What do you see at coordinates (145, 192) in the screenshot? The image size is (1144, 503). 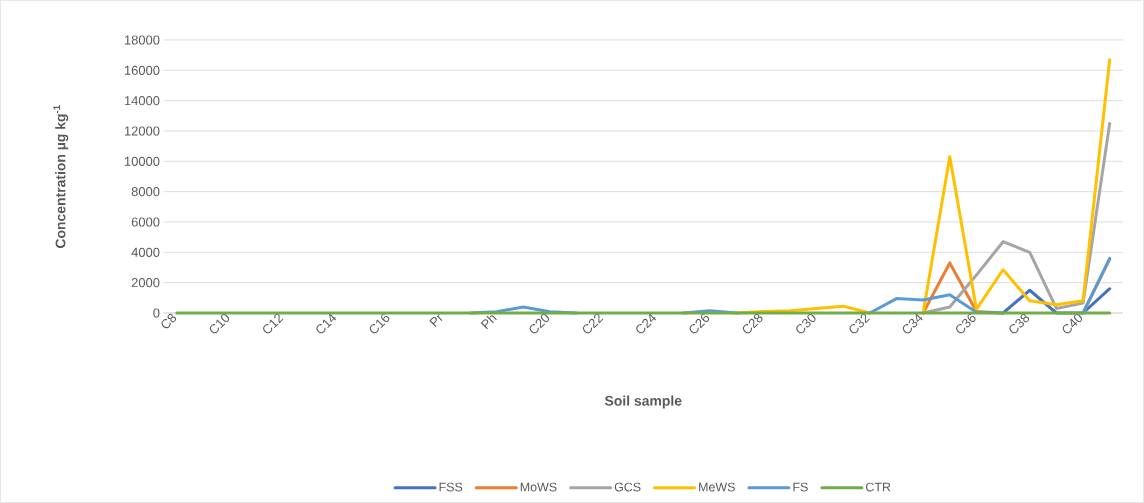 I see `y-tick-label: 8000` at bounding box center [145, 192].